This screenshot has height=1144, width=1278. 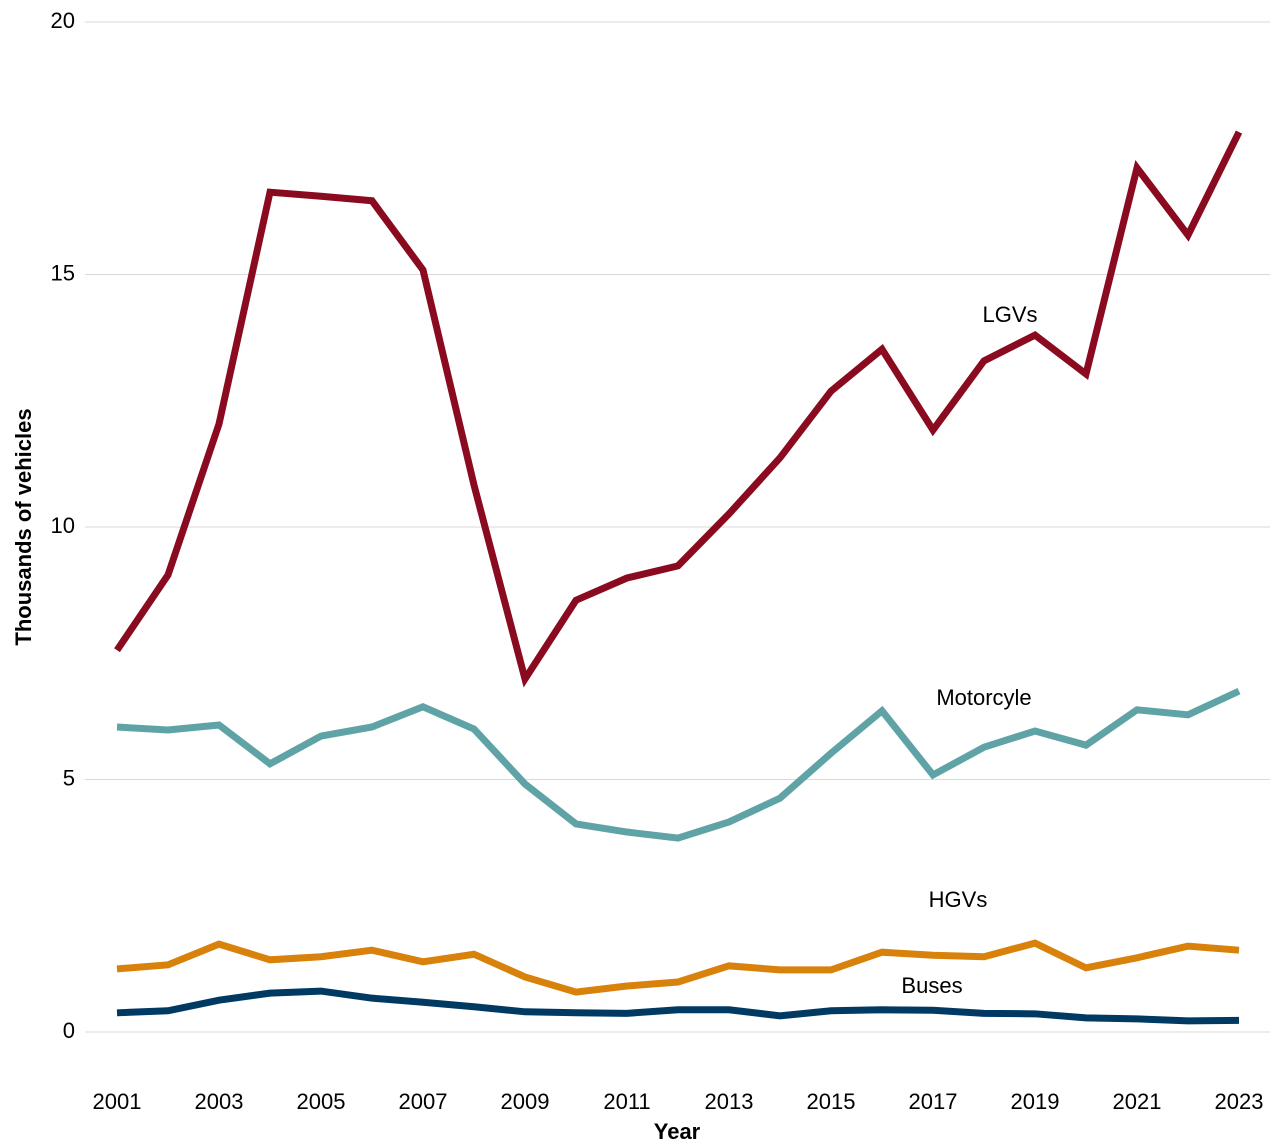 What do you see at coordinates (219, 1101) in the screenshot?
I see `x-tick-label: 2003` at bounding box center [219, 1101].